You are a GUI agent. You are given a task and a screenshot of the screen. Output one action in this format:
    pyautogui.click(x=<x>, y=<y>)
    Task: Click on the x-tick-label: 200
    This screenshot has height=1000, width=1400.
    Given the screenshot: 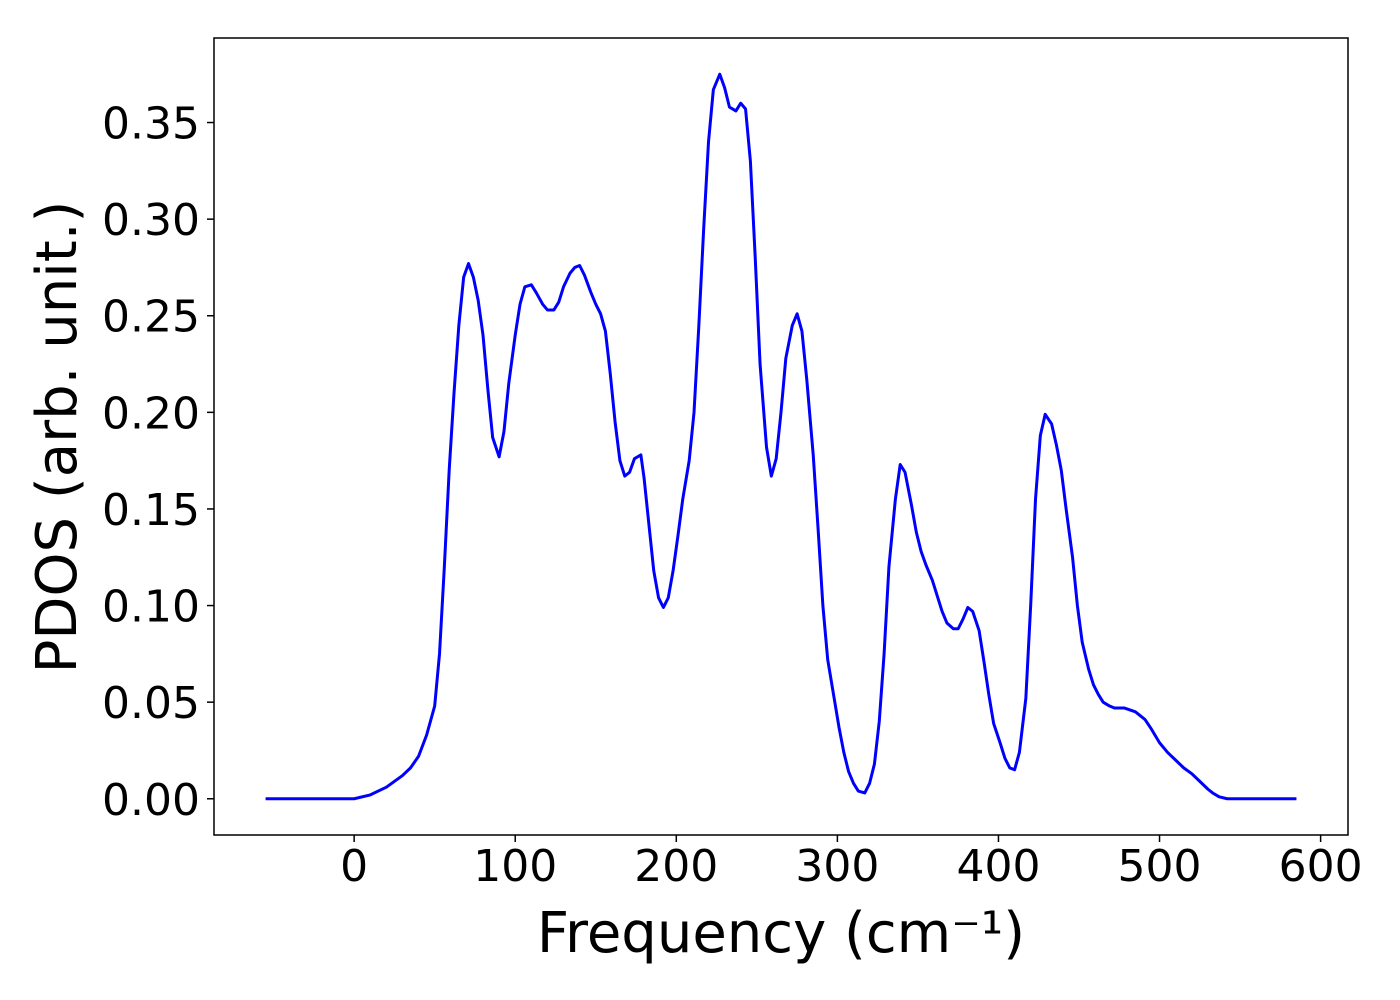 What is the action you would take?
    pyautogui.click(x=676, y=866)
    